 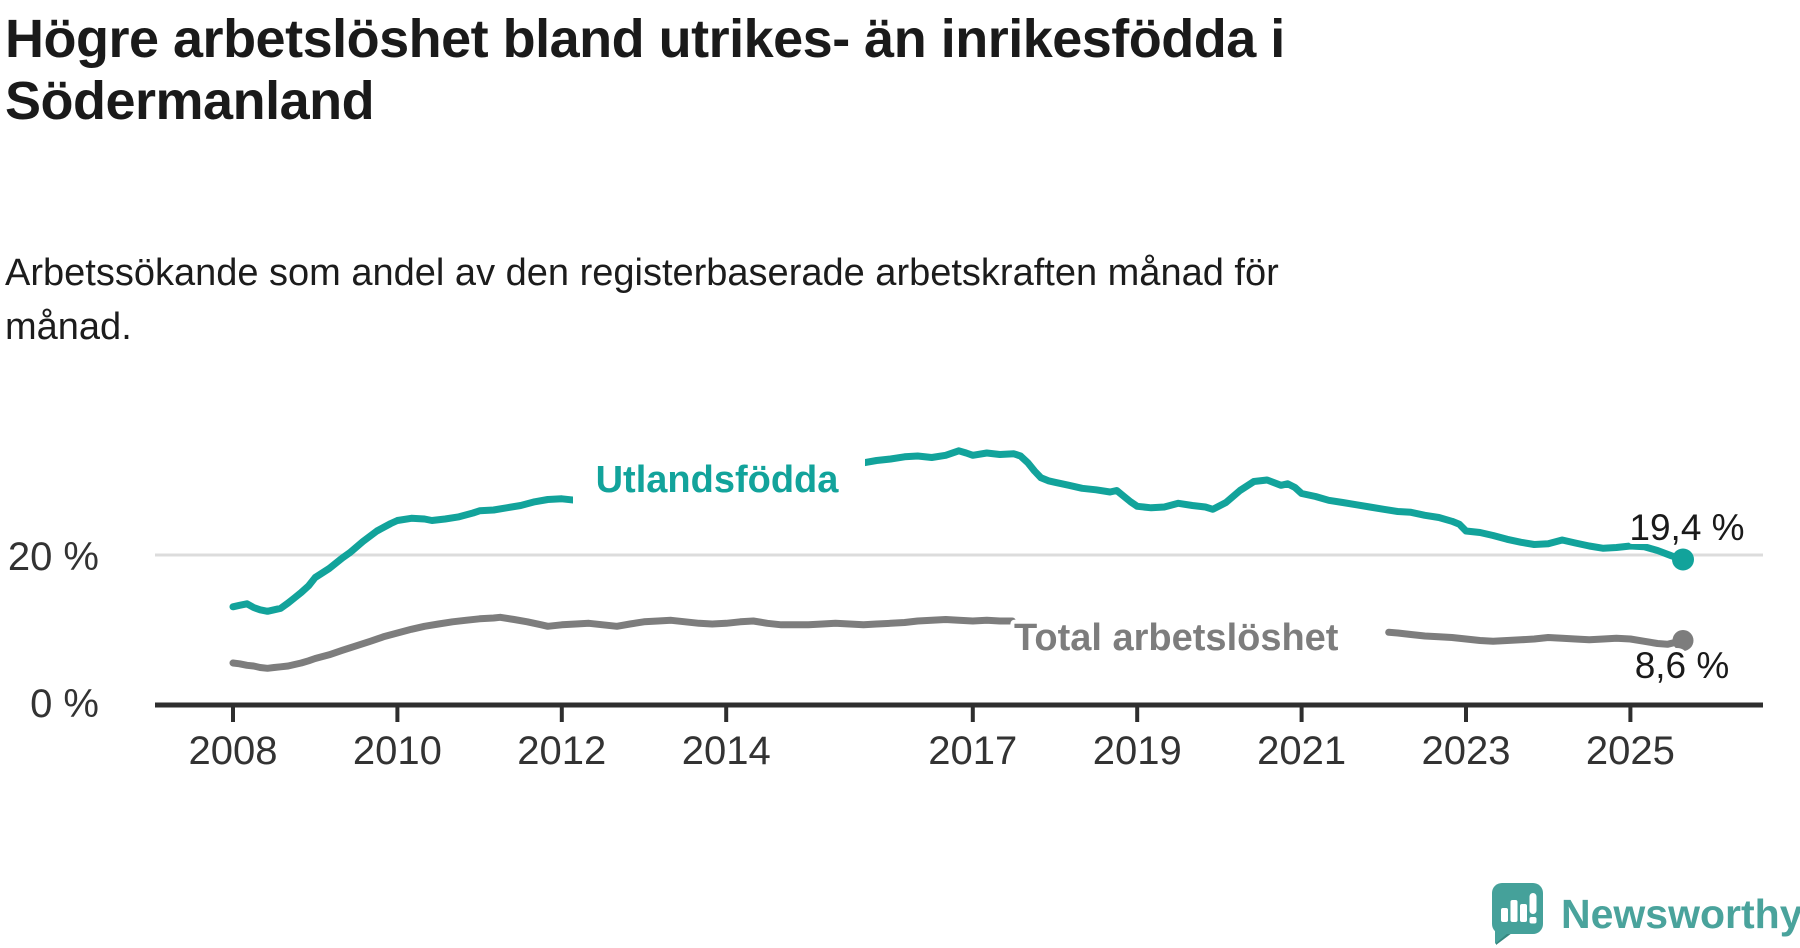 What do you see at coordinates (622, 642) in the screenshot?
I see `line-total-arbetsl-shet-seg0` at bounding box center [622, 642].